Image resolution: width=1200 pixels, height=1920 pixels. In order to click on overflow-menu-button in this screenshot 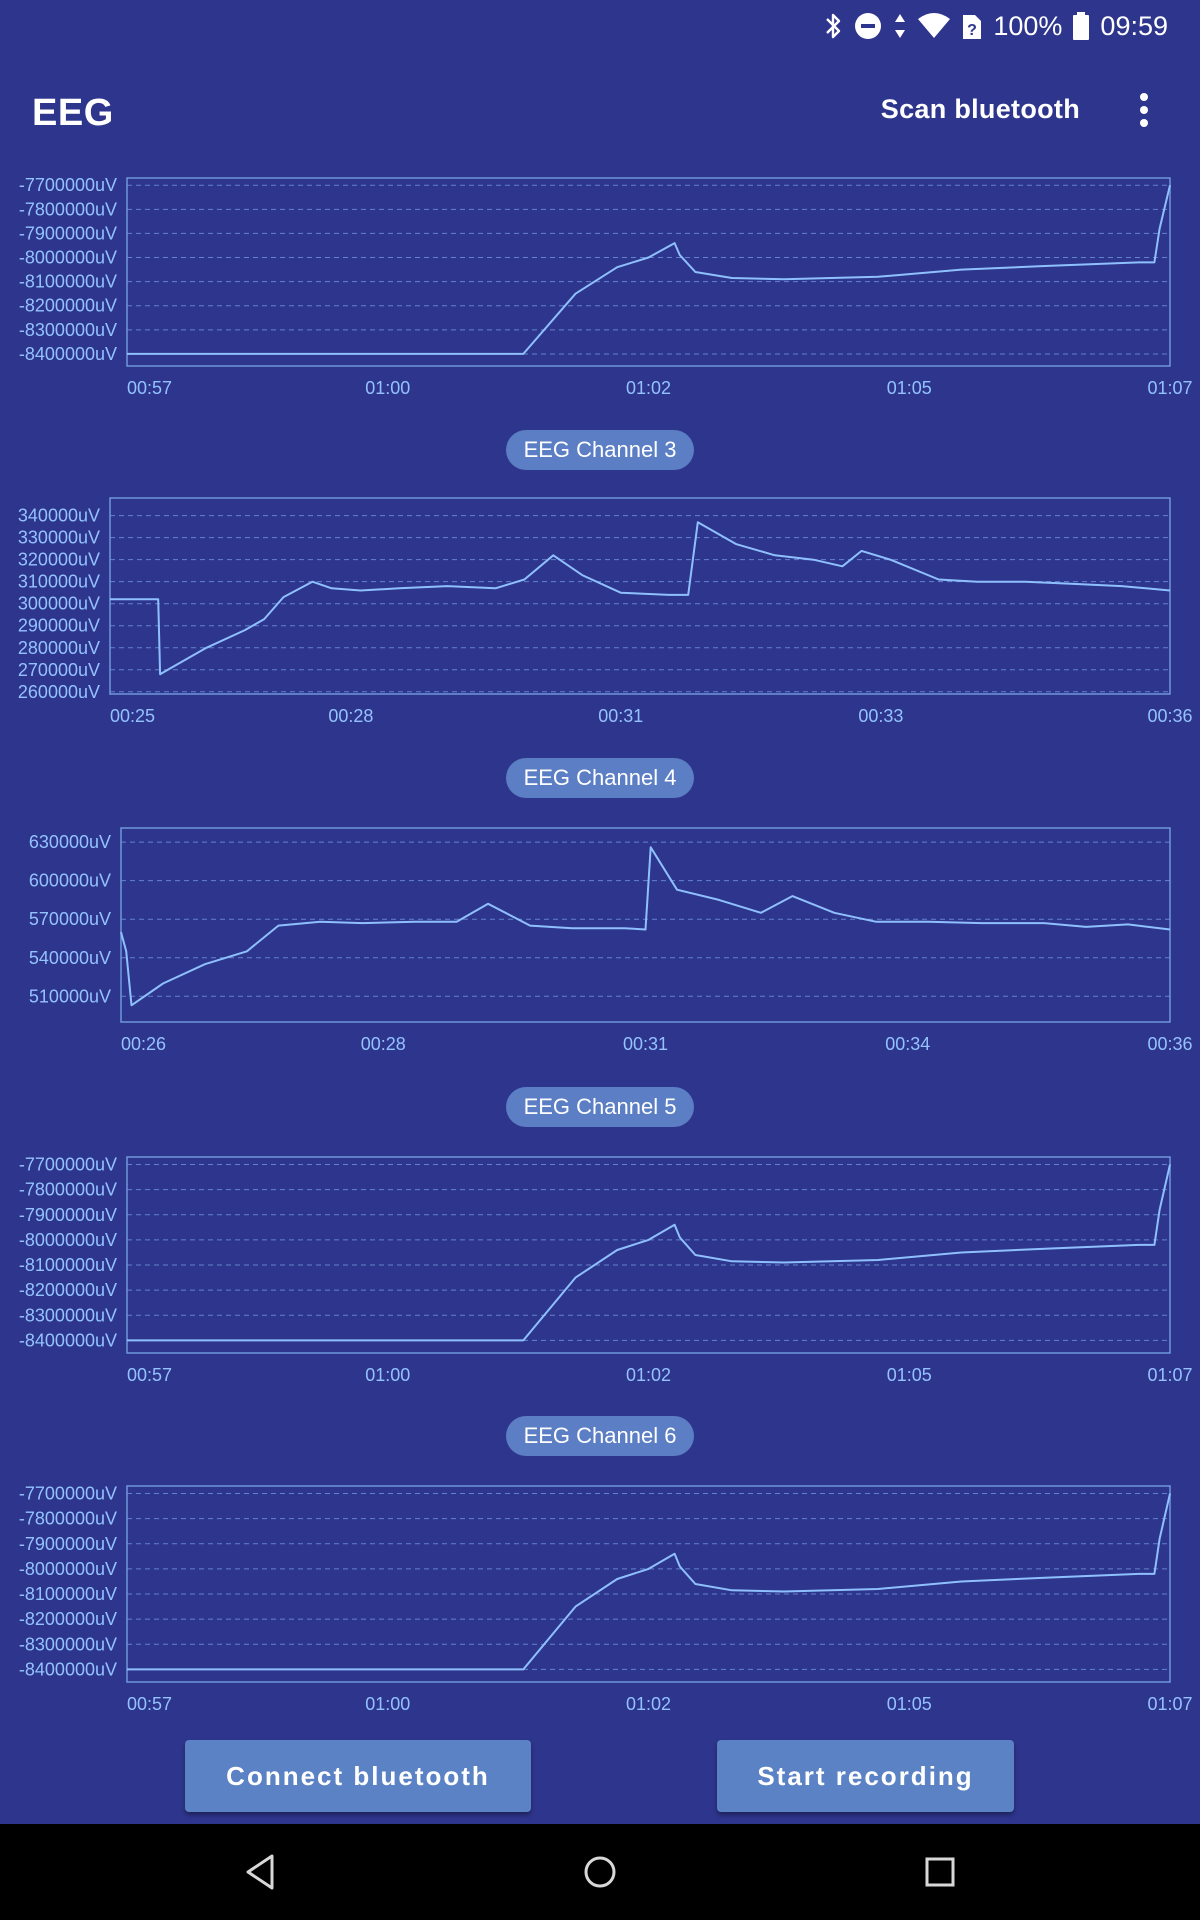, I will do `click(1144, 110)`.